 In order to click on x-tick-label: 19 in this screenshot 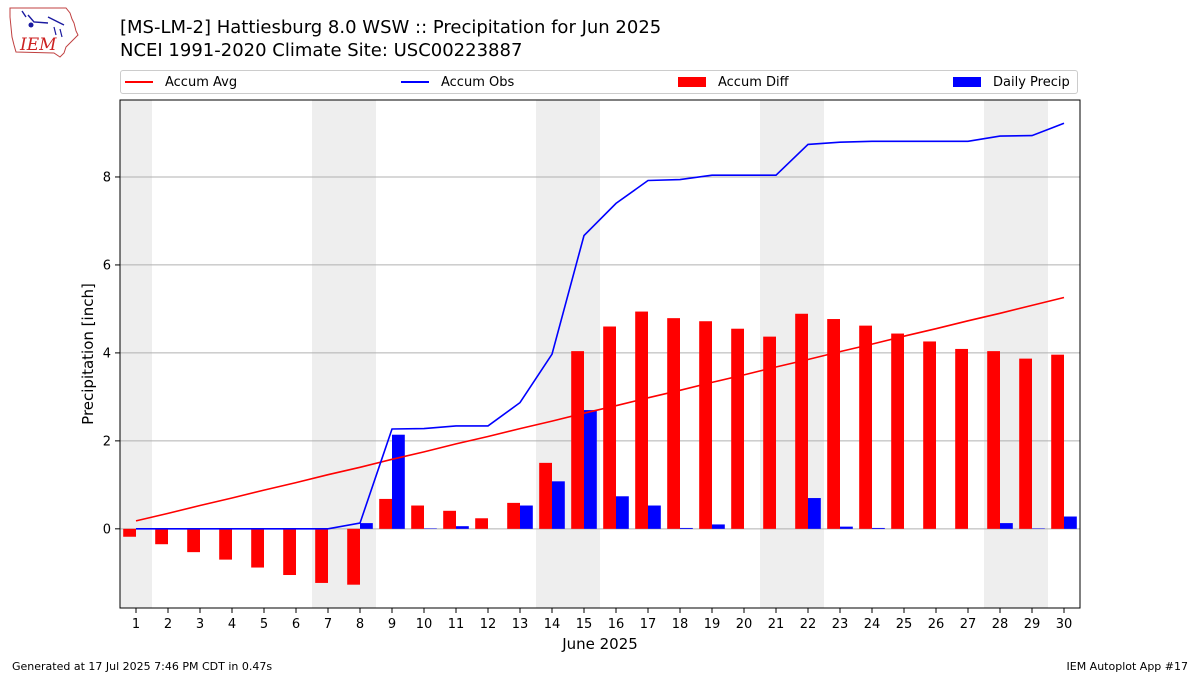, I will do `click(712, 624)`.